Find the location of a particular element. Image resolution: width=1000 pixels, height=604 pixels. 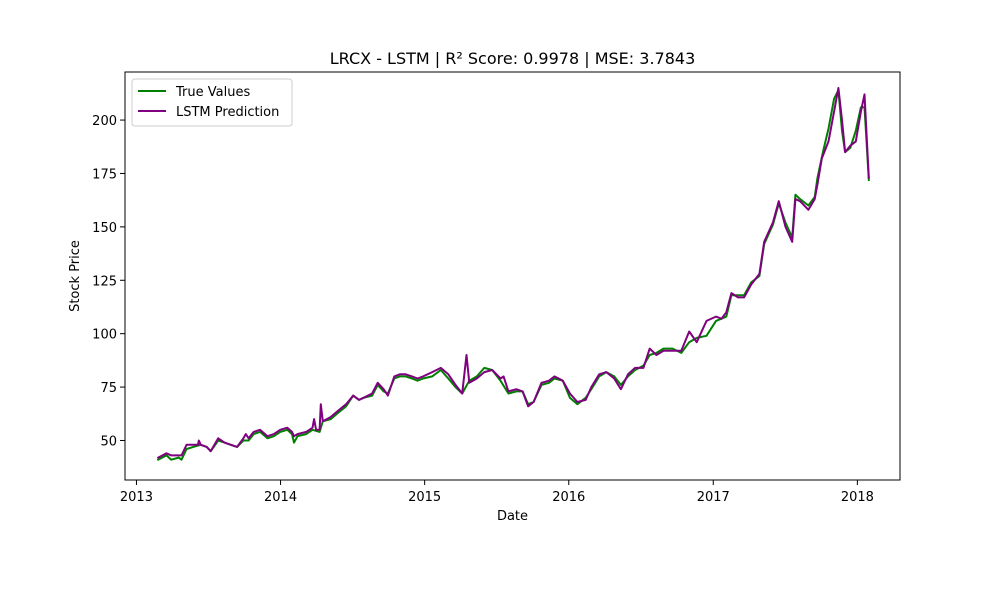

legend-box is located at coordinates (212, 102).